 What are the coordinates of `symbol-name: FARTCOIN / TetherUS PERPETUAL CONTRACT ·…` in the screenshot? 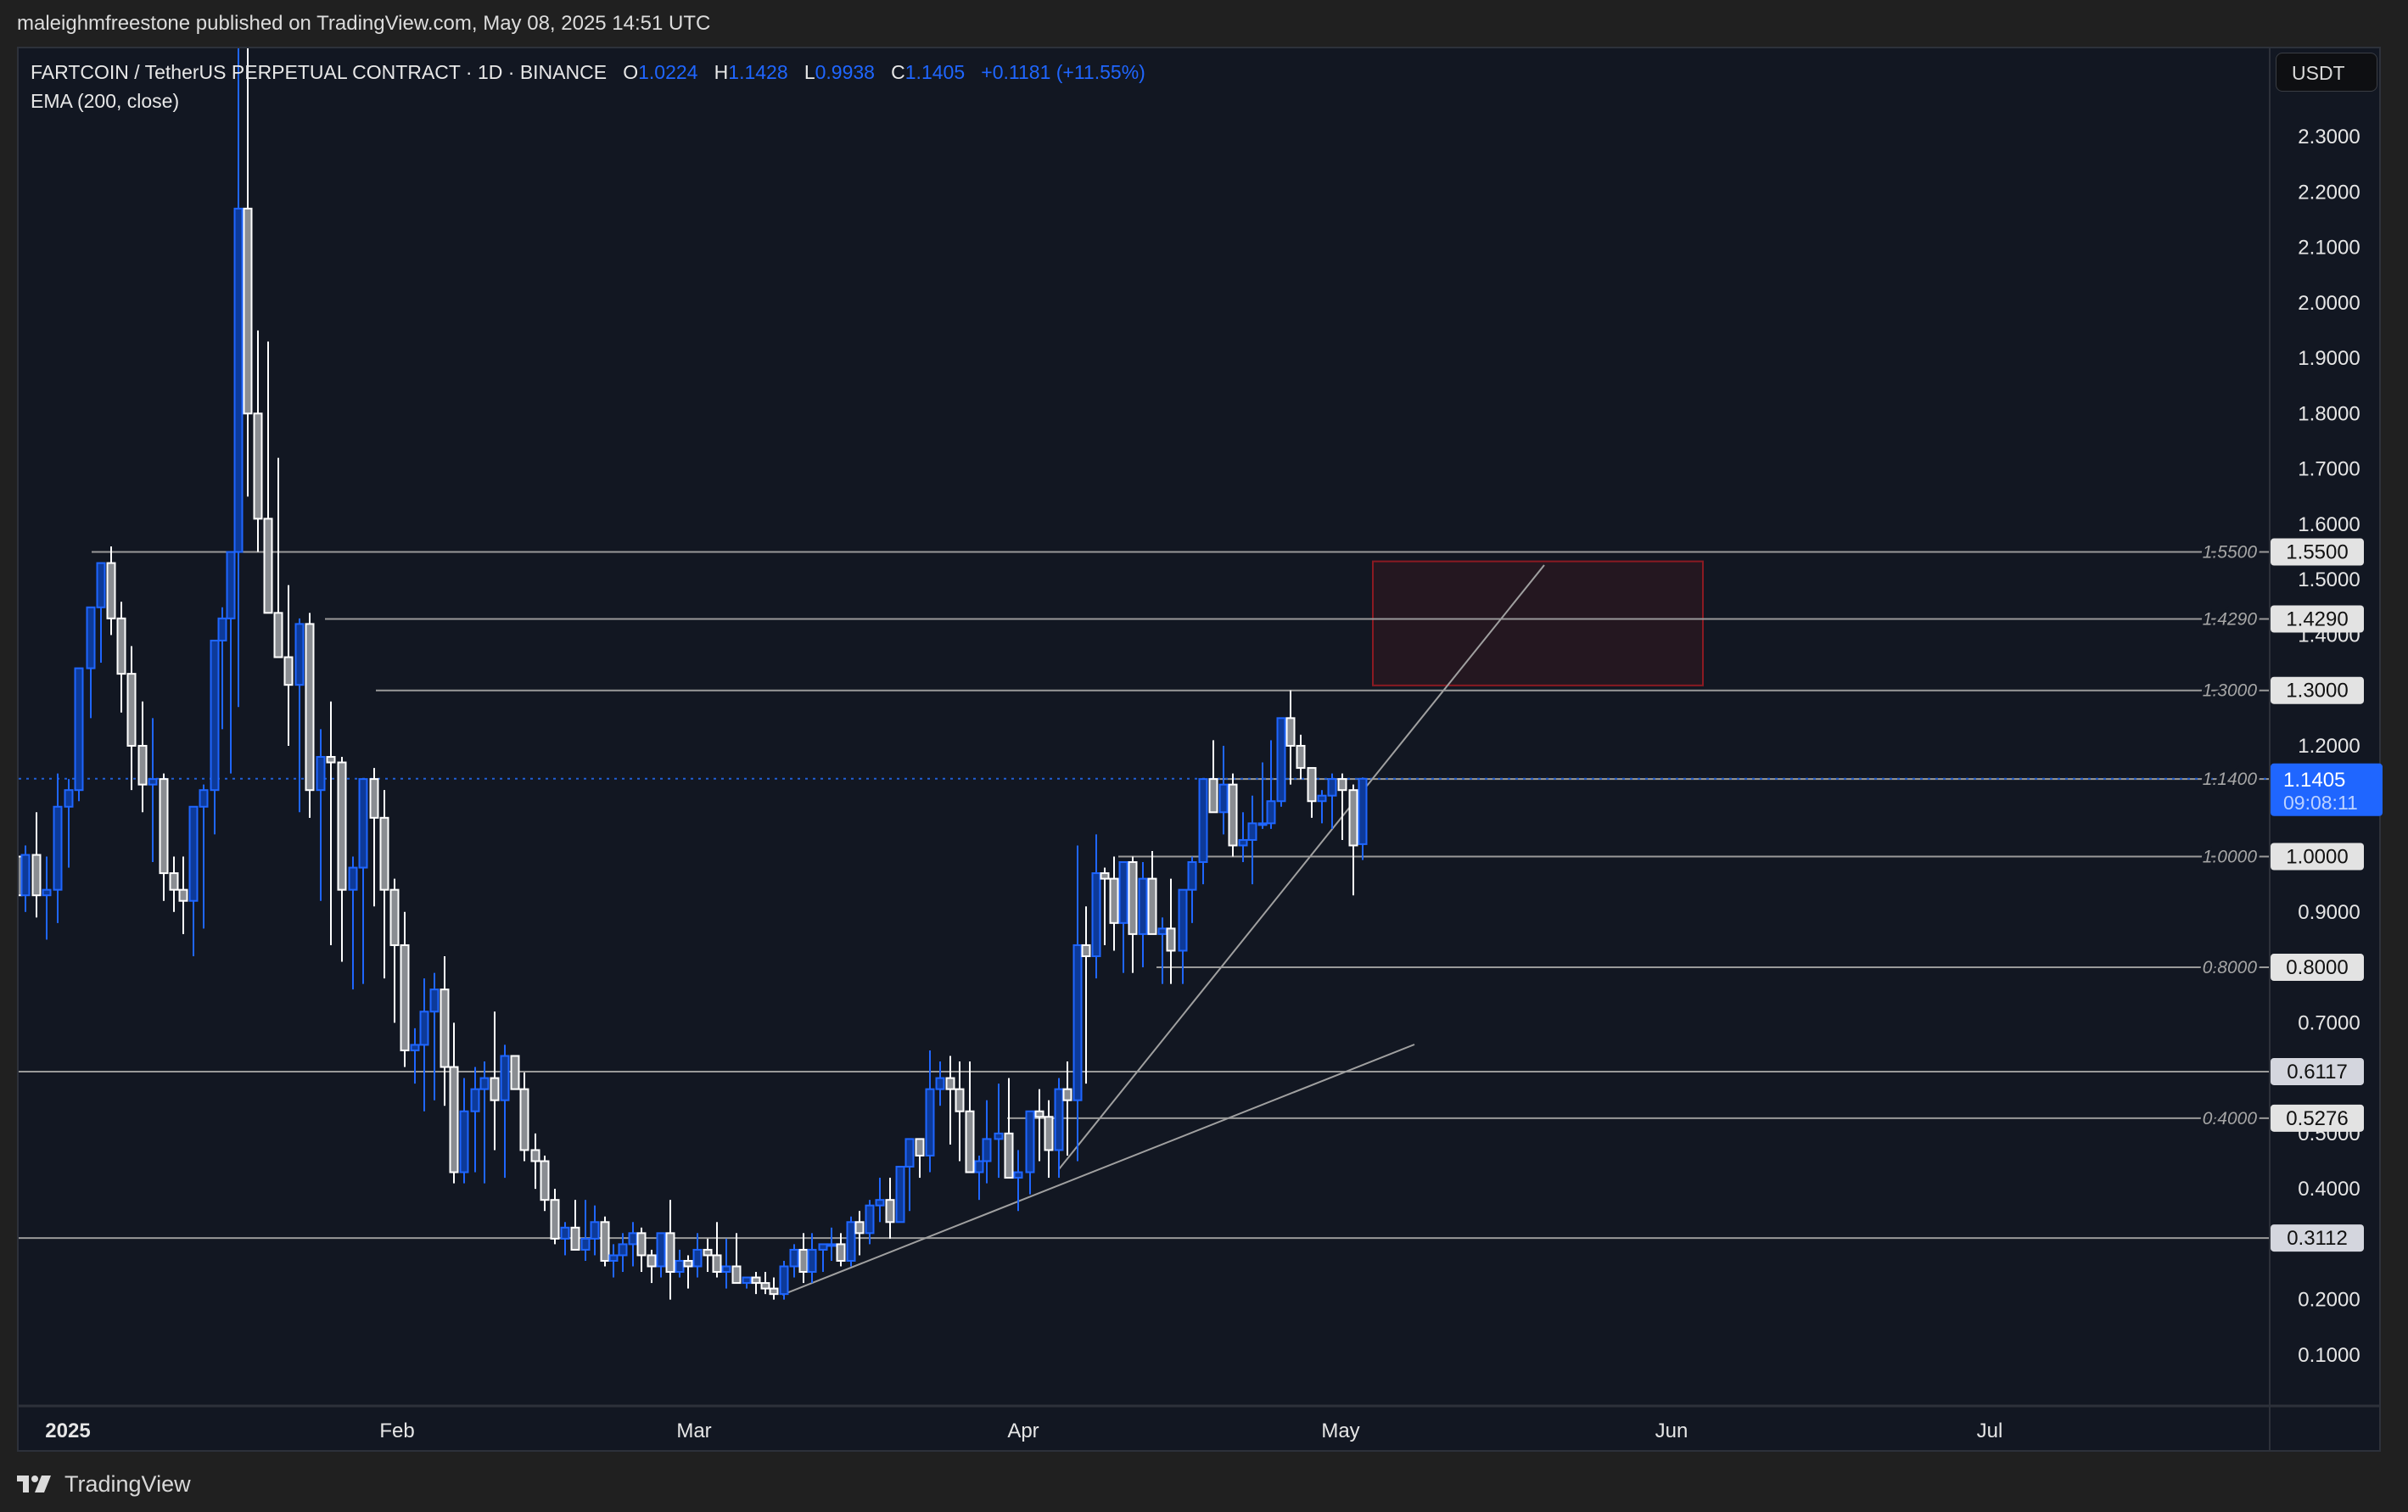 It's located at (319, 72).